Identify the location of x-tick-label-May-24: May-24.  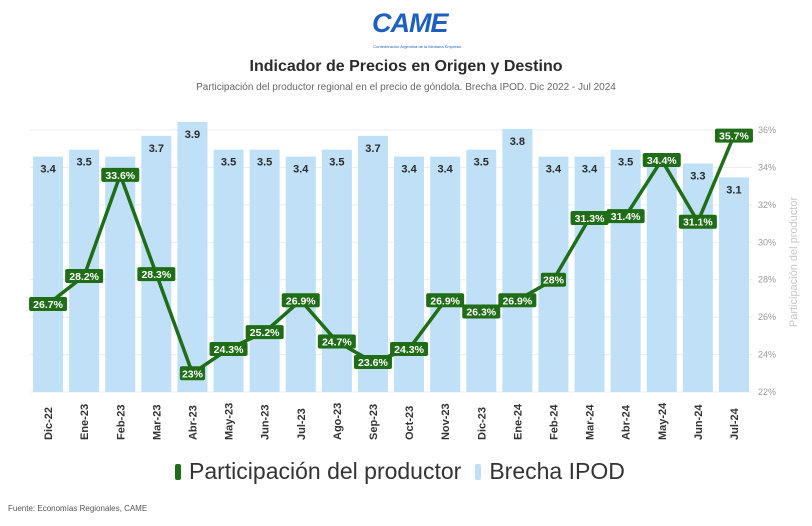
(663, 421).